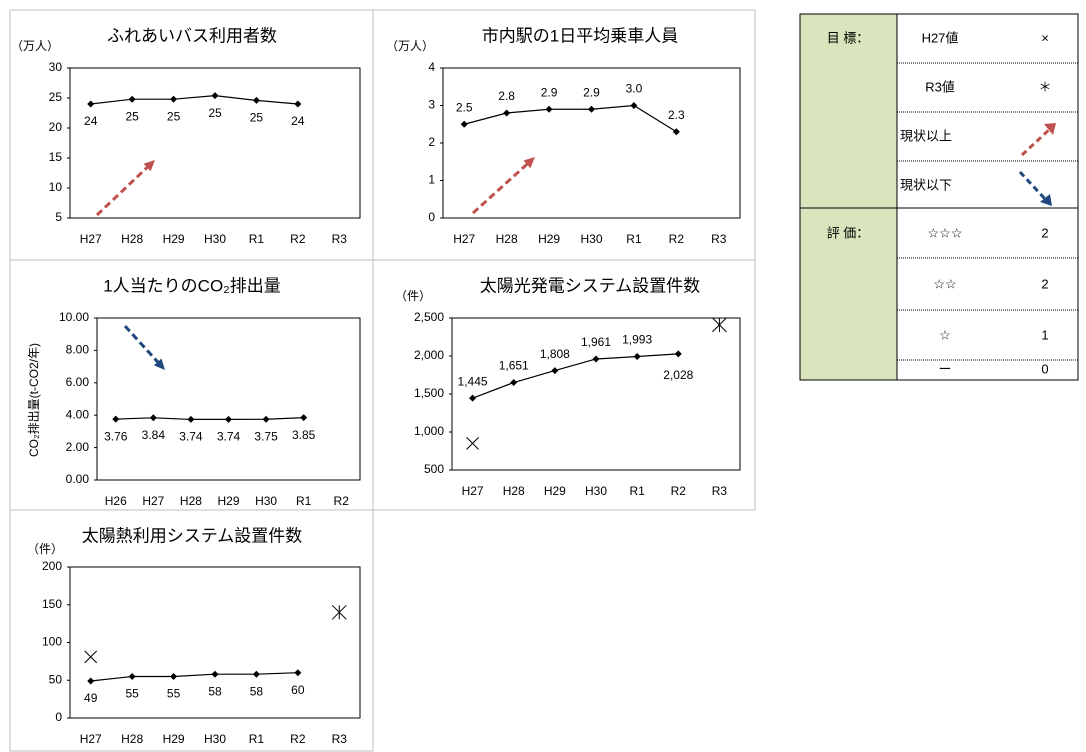 This screenshot has height=752, width=1086. What do you see at coordinates (116, 436) in the screenshot?
I see `data-label: 3.76` at bounding box center [116, 436].